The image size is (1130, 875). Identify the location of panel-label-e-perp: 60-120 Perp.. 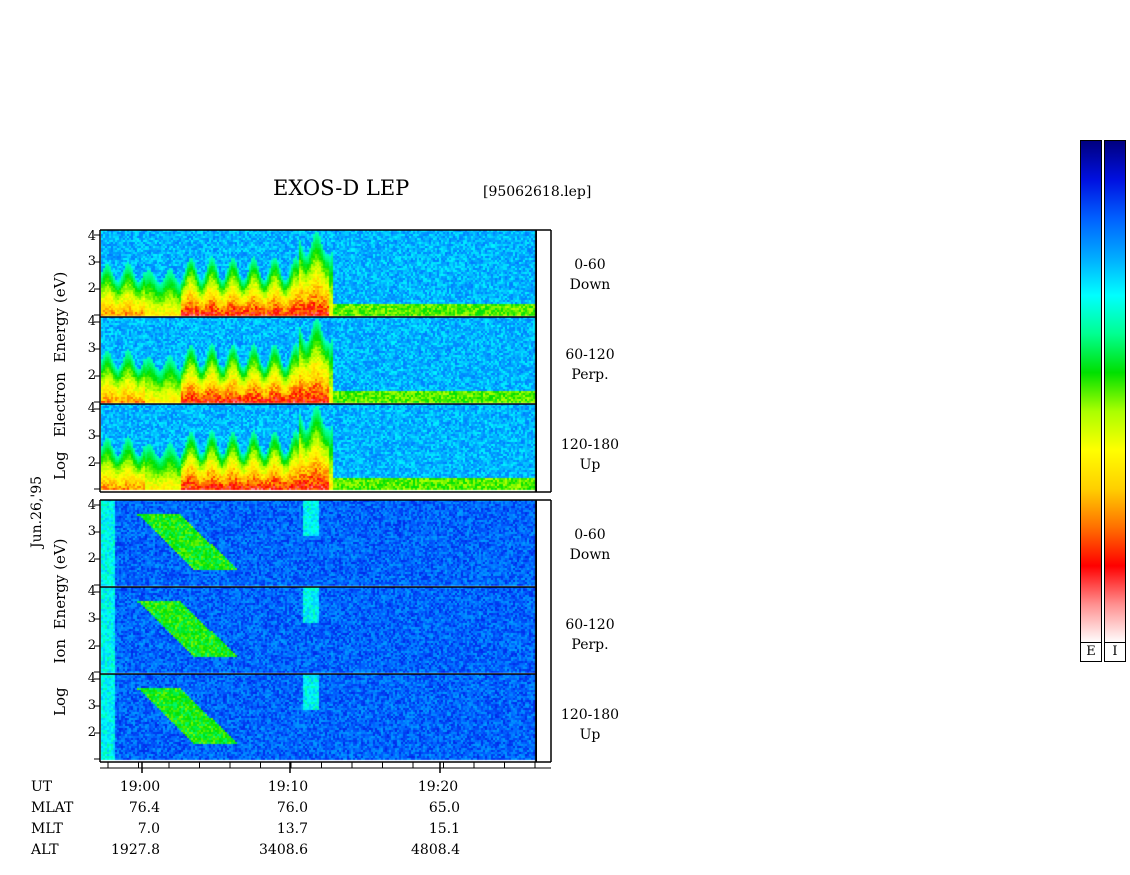
(590, 365).